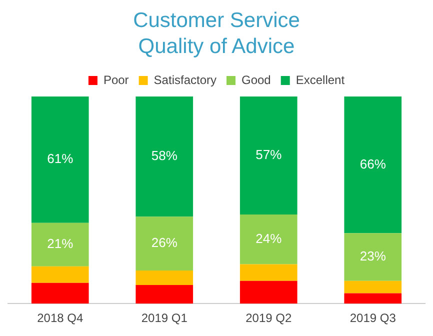 This screenshot has width=433, height=336. Describe the element at coordinates (116, 79) in the screenshot. I see `legend-label: Poor` at that location.